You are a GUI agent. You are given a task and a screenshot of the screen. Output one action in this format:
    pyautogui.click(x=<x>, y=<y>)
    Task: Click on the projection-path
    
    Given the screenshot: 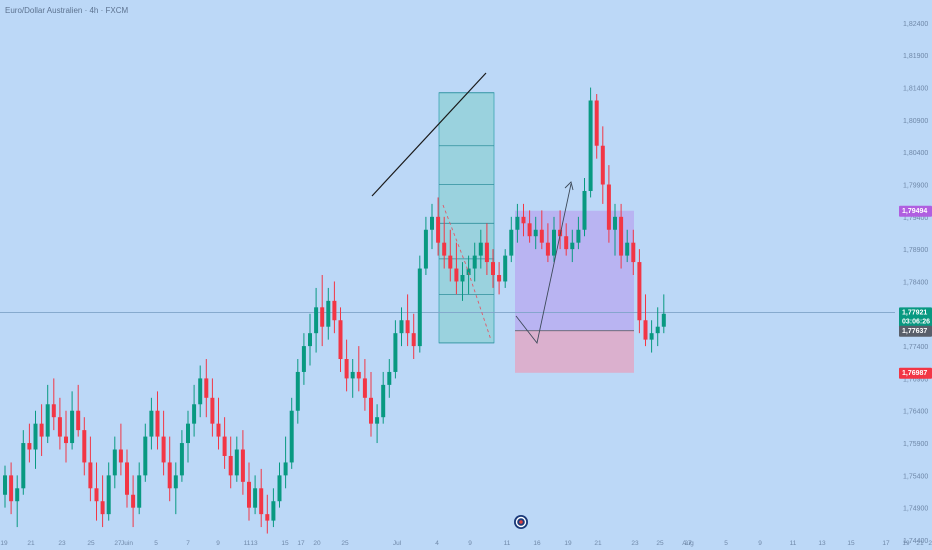 What is the action you would take?
    pyautogui.click(x=543, y=264)
    